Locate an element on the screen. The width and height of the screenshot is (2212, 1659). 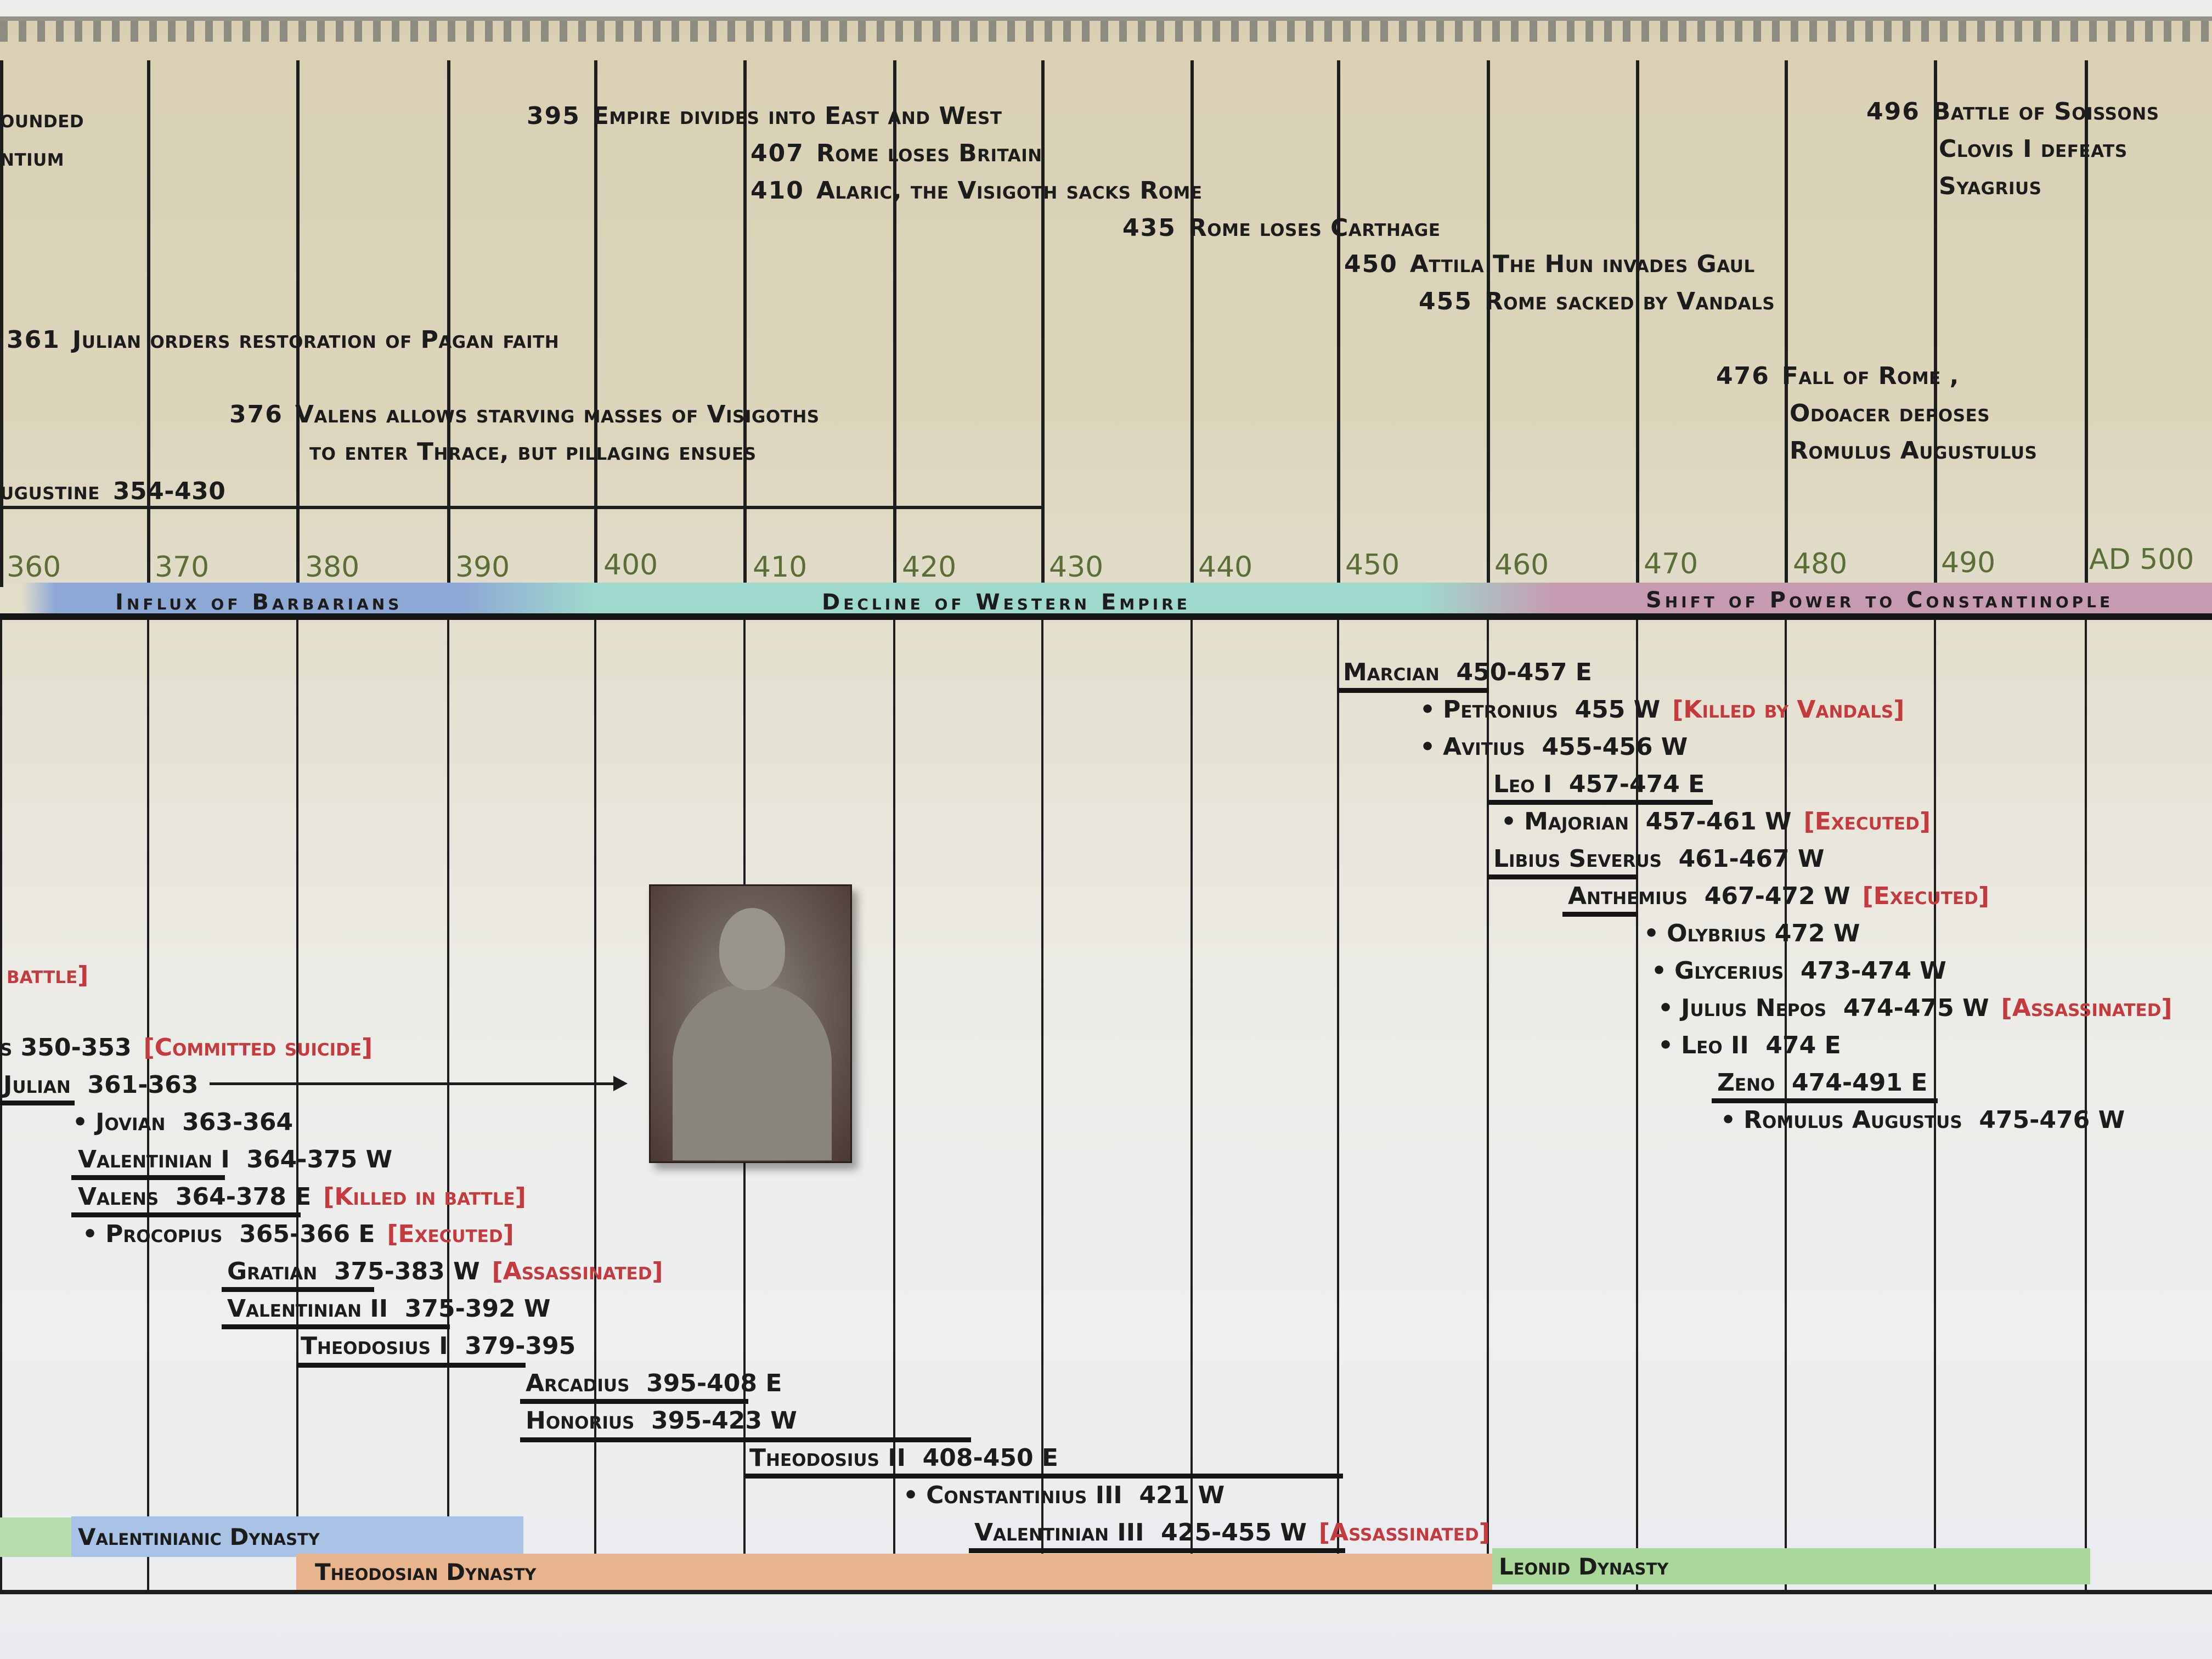
dynasty-valentinianic: Valentinianic Dynasty is located at coordinates (297, 1537).